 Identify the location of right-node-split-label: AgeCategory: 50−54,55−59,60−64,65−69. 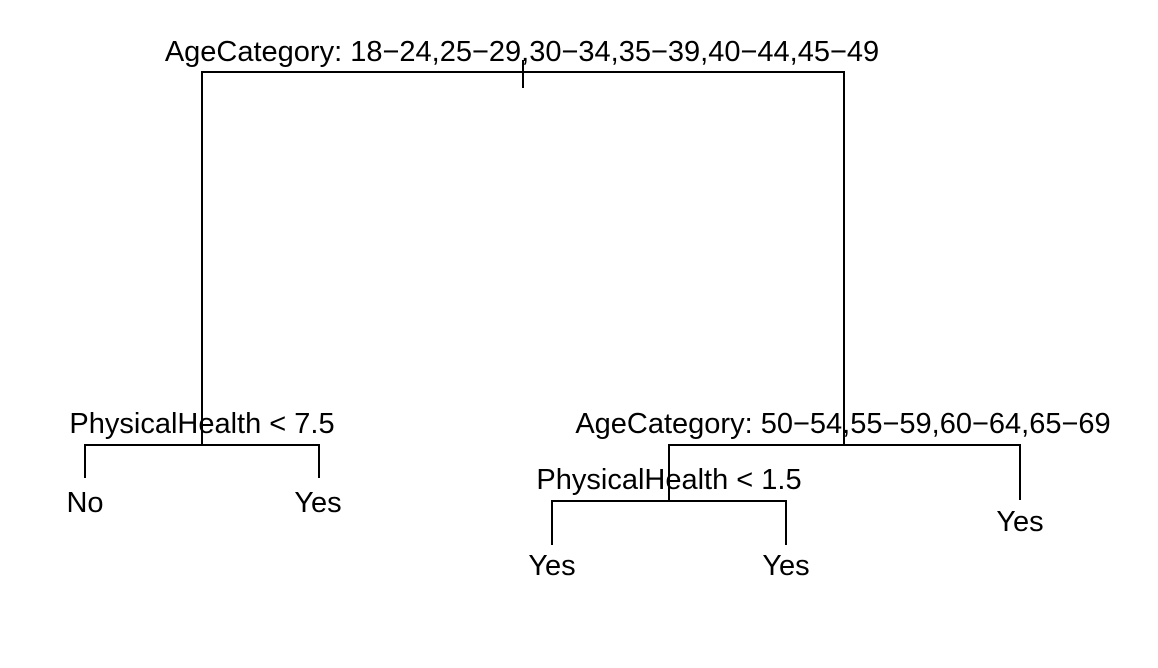
(842, 424).